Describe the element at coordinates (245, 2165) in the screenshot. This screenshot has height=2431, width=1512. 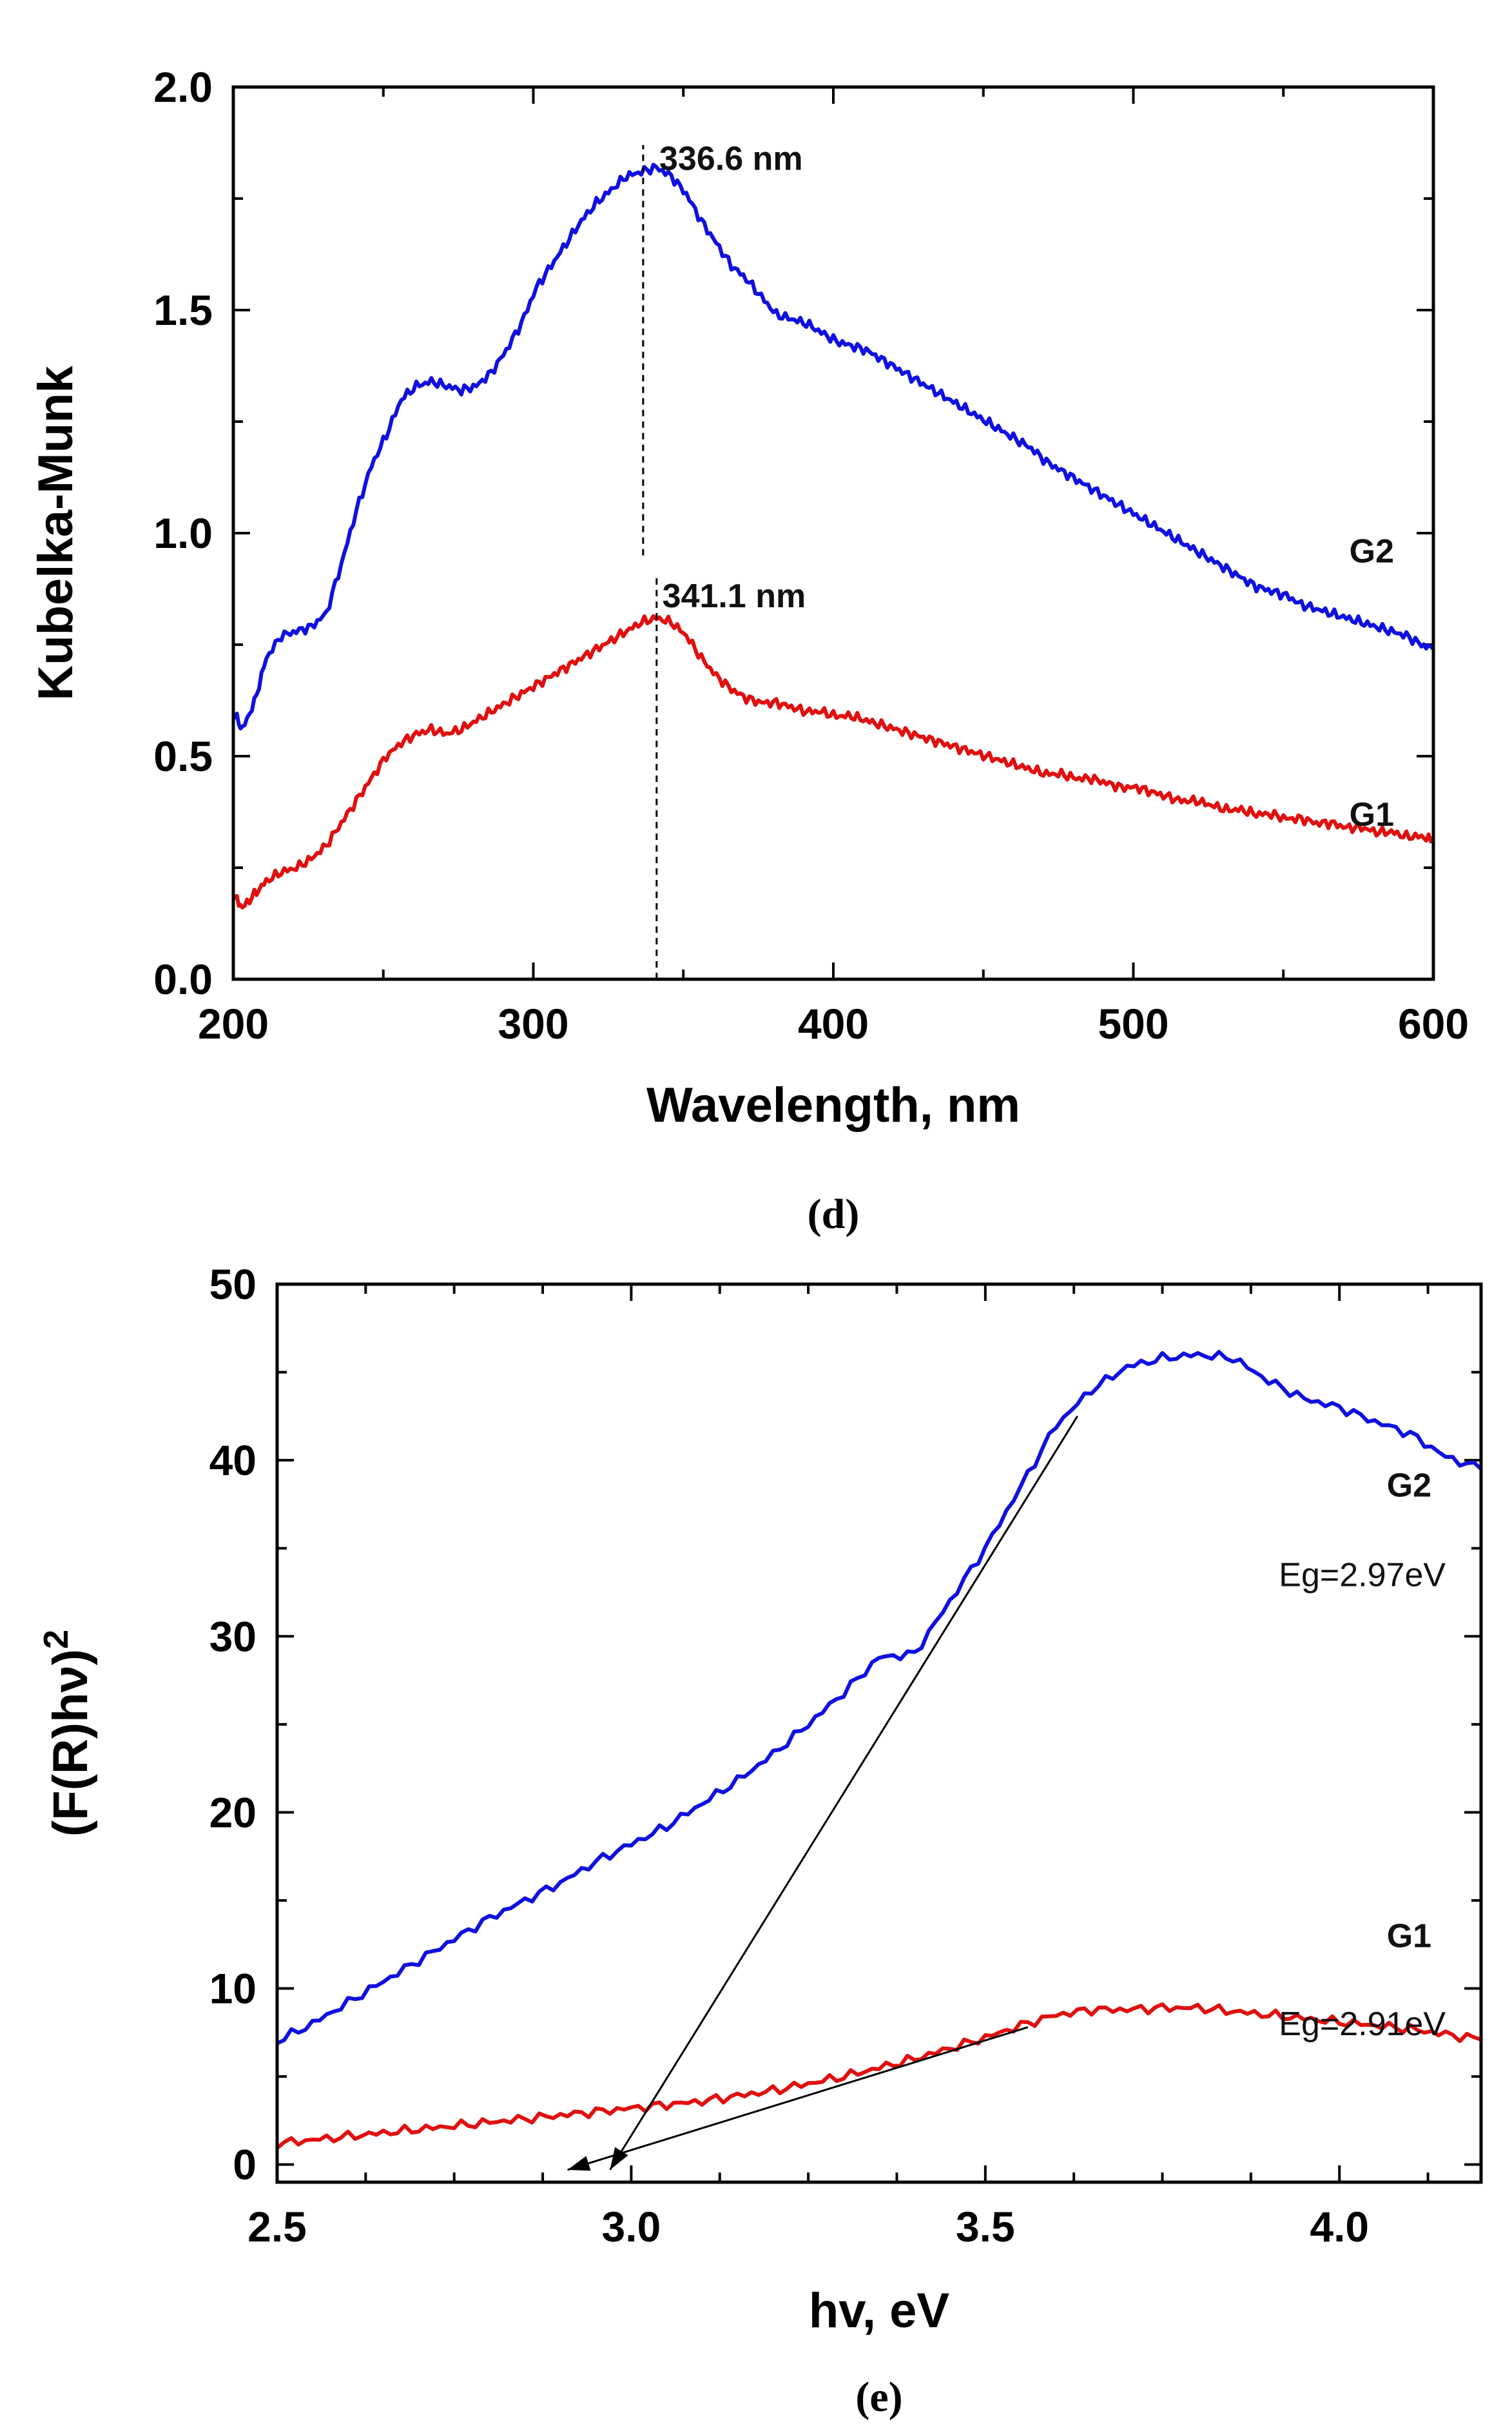
I see `y-tick-label: 0` at that location.